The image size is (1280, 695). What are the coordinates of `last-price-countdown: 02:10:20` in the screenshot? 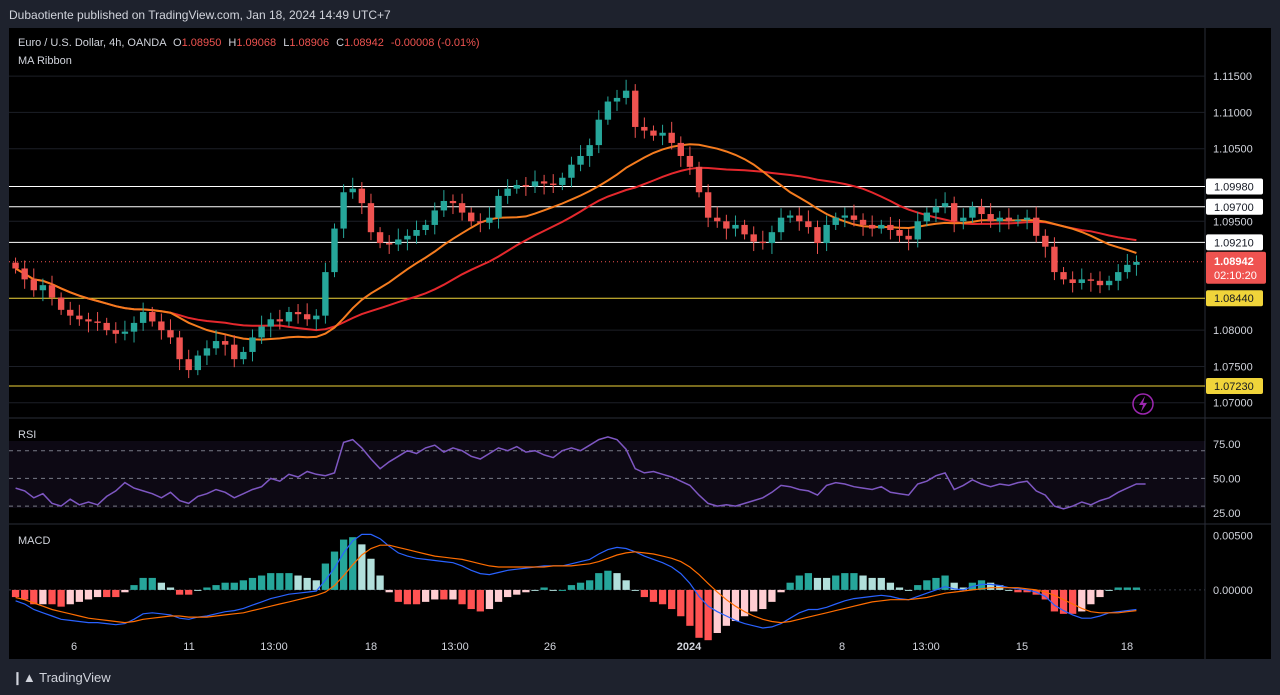 It's located at (1235, 276).